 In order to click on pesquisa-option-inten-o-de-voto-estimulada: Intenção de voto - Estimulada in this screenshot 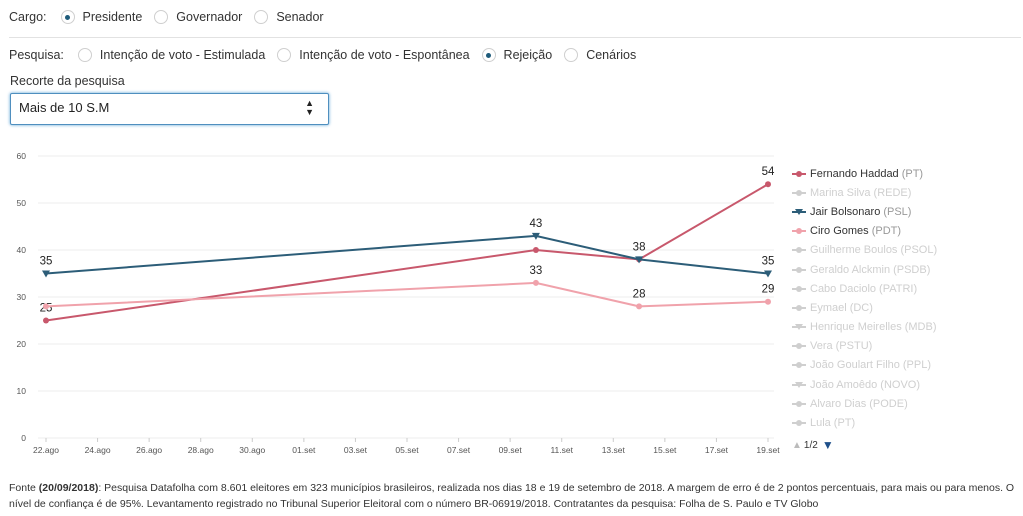, I will do `click(171, 55)`.